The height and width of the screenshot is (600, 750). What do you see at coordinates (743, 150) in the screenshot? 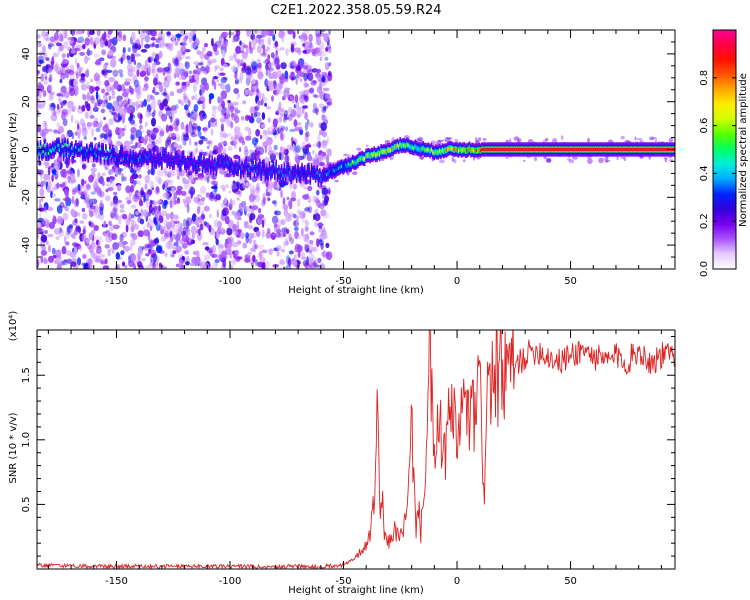
I see `colorbar-label: Normalized spectral amplitude` at bounding box center [743, 150].